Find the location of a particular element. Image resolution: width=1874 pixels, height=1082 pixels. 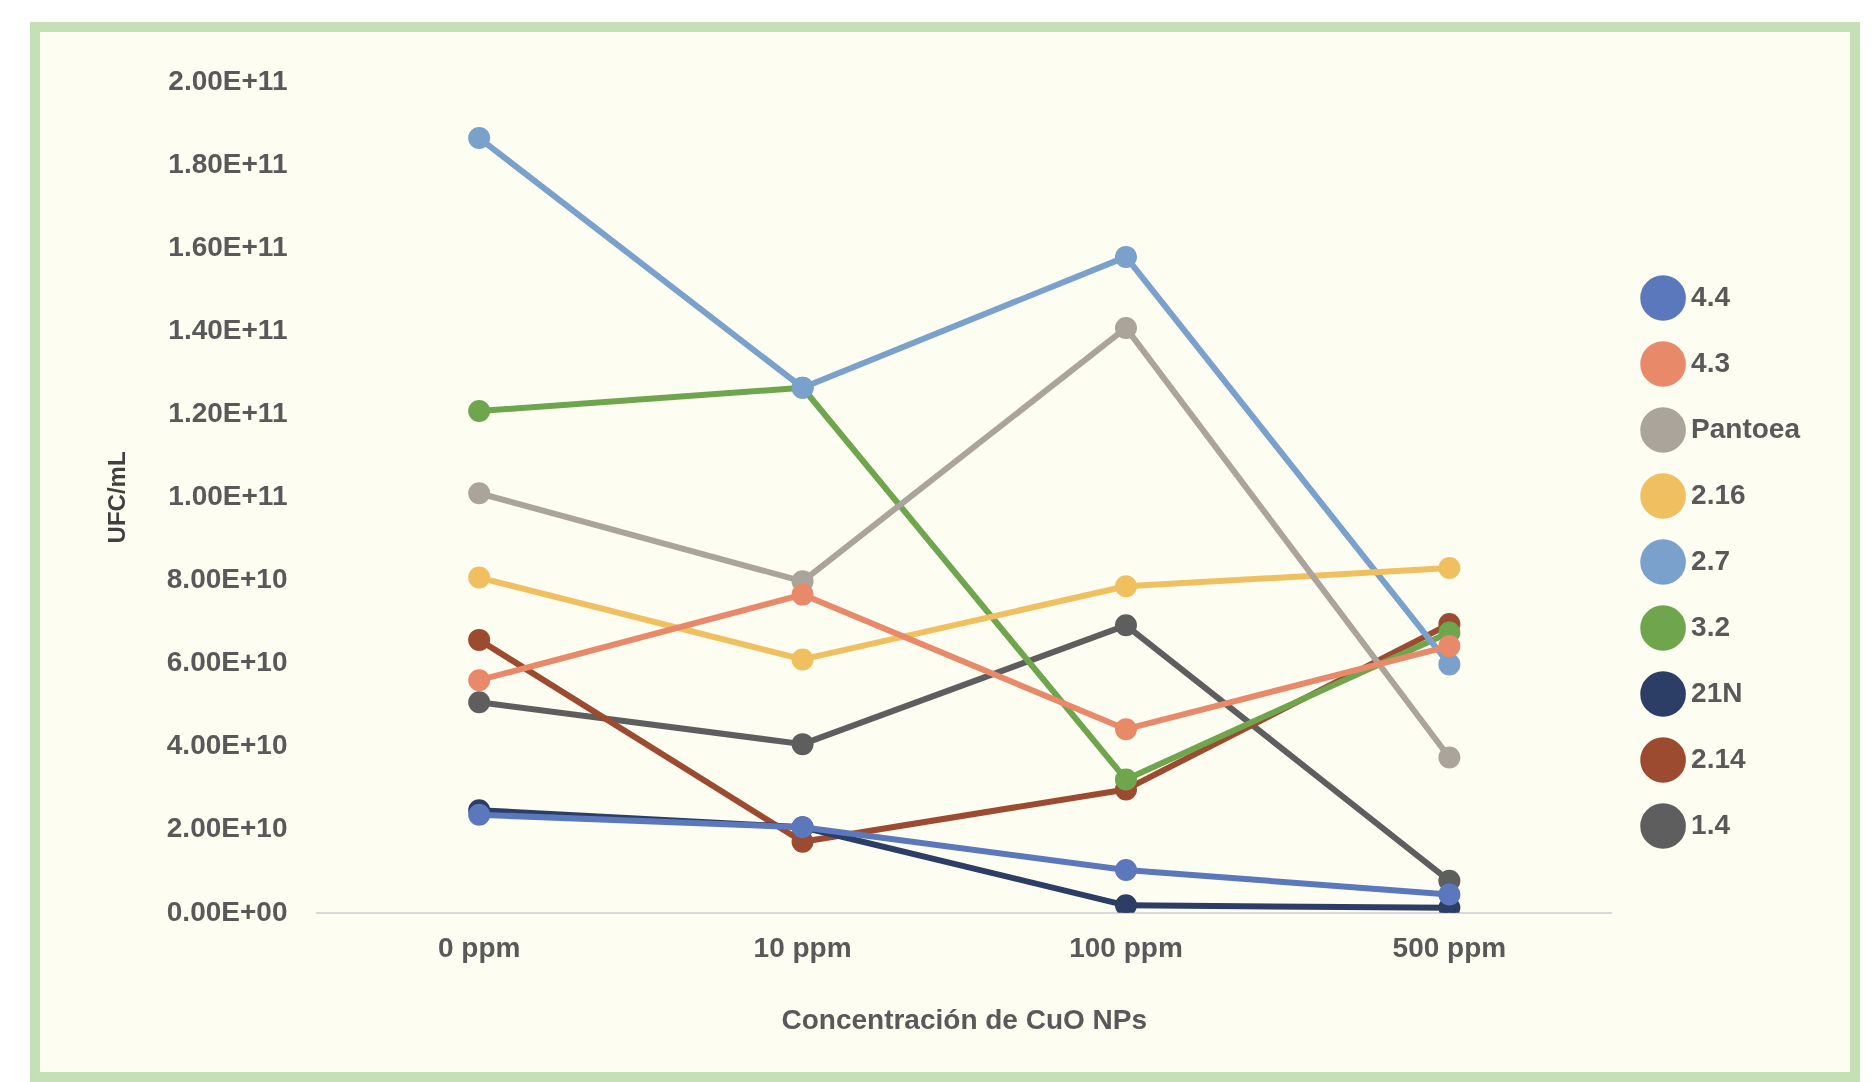

legend-label: 2.7 is located at coordinates (1711, 560).